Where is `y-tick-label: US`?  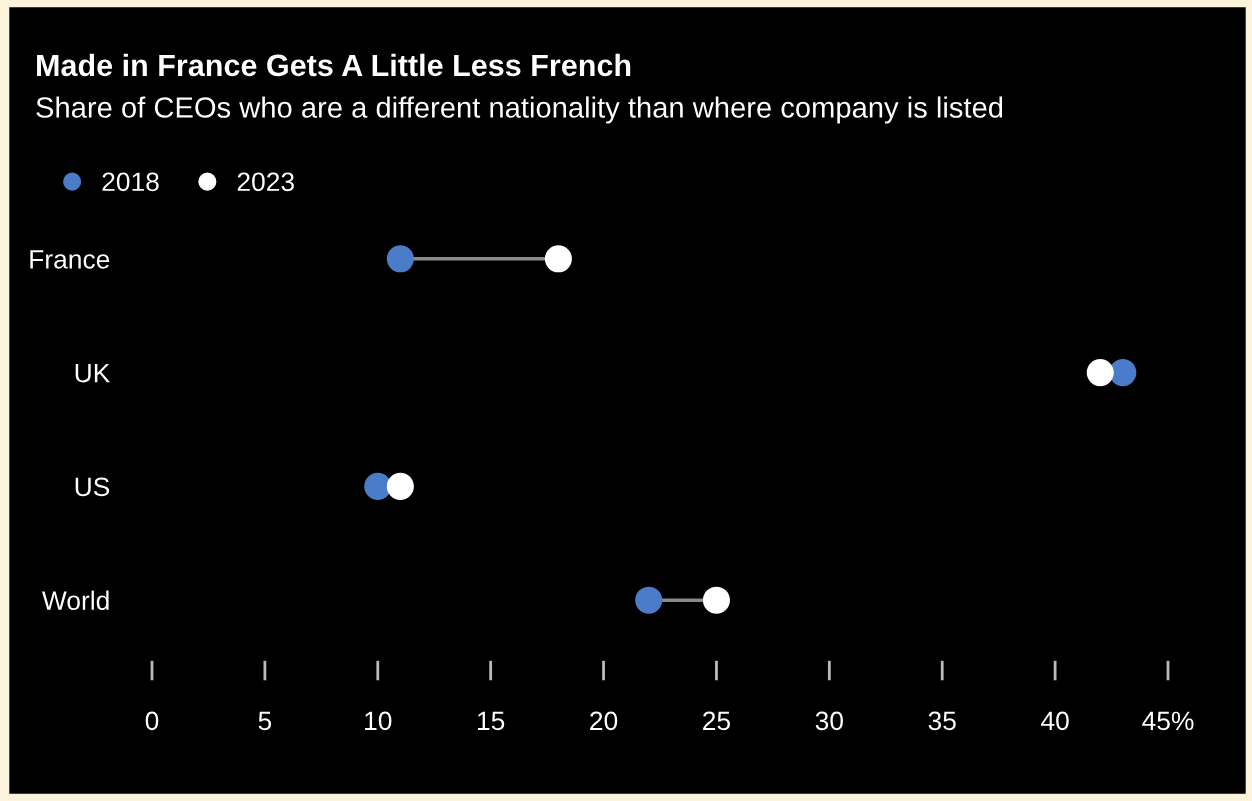 y-tick-label: US is located at coordinates (92, 487).